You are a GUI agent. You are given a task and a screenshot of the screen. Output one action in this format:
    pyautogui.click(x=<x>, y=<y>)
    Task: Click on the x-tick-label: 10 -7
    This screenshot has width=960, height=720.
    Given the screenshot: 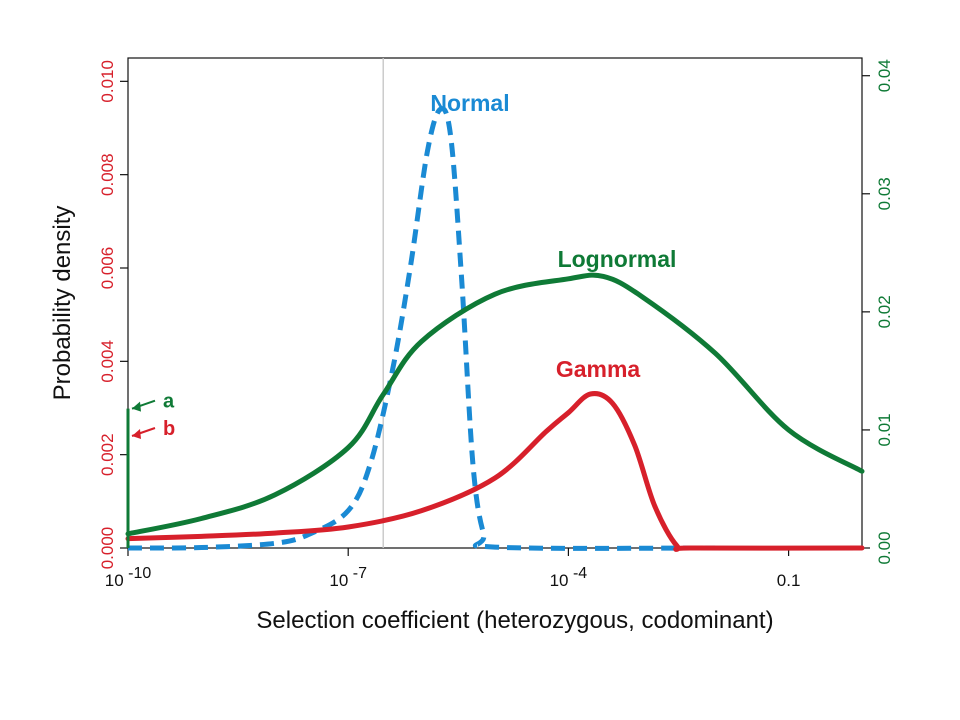 What is the action you would take?
    pyautogui.click(x=348, y=577)
    